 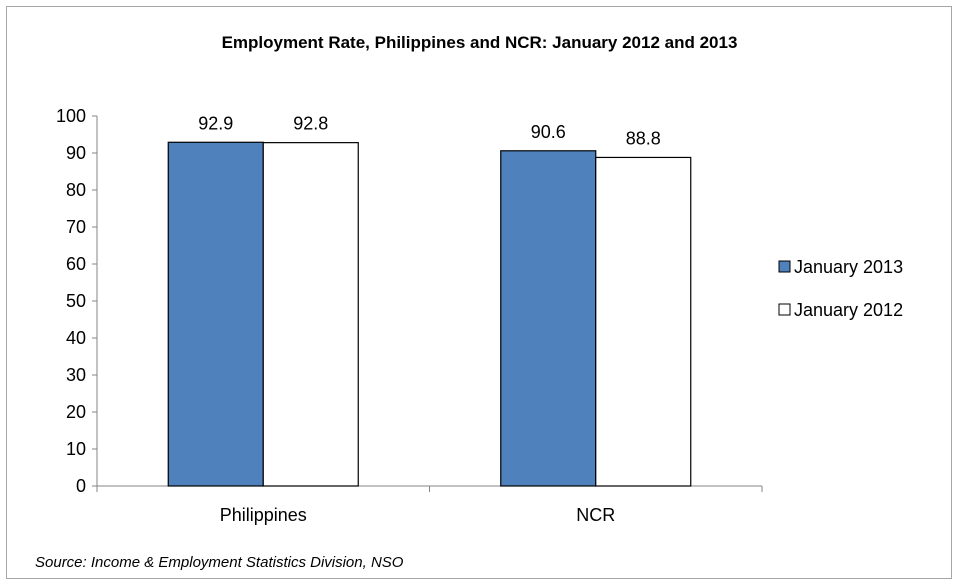 I want to click on y-tick-label: 90, so click(x=76, y=153).